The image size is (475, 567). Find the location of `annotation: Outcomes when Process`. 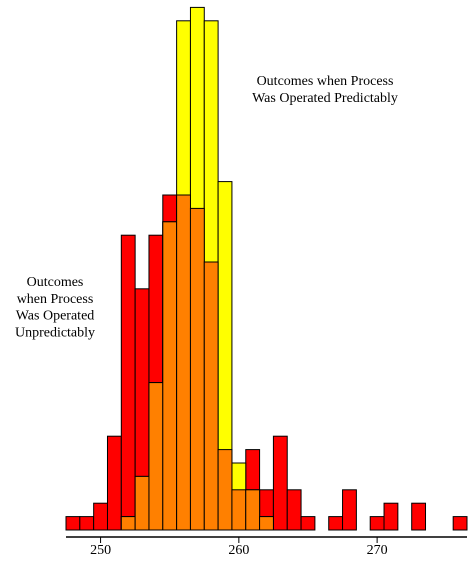

annotation: Outcomes when Process is located at coordinates (325, 81).